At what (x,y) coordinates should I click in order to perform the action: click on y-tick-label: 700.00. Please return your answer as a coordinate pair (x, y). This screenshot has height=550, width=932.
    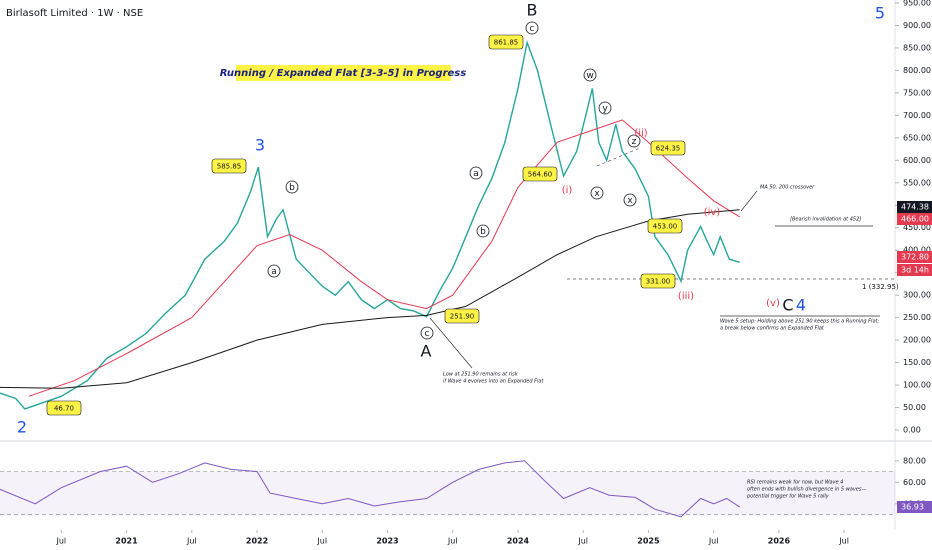
    Looking at the image, I should click on (917, 115).